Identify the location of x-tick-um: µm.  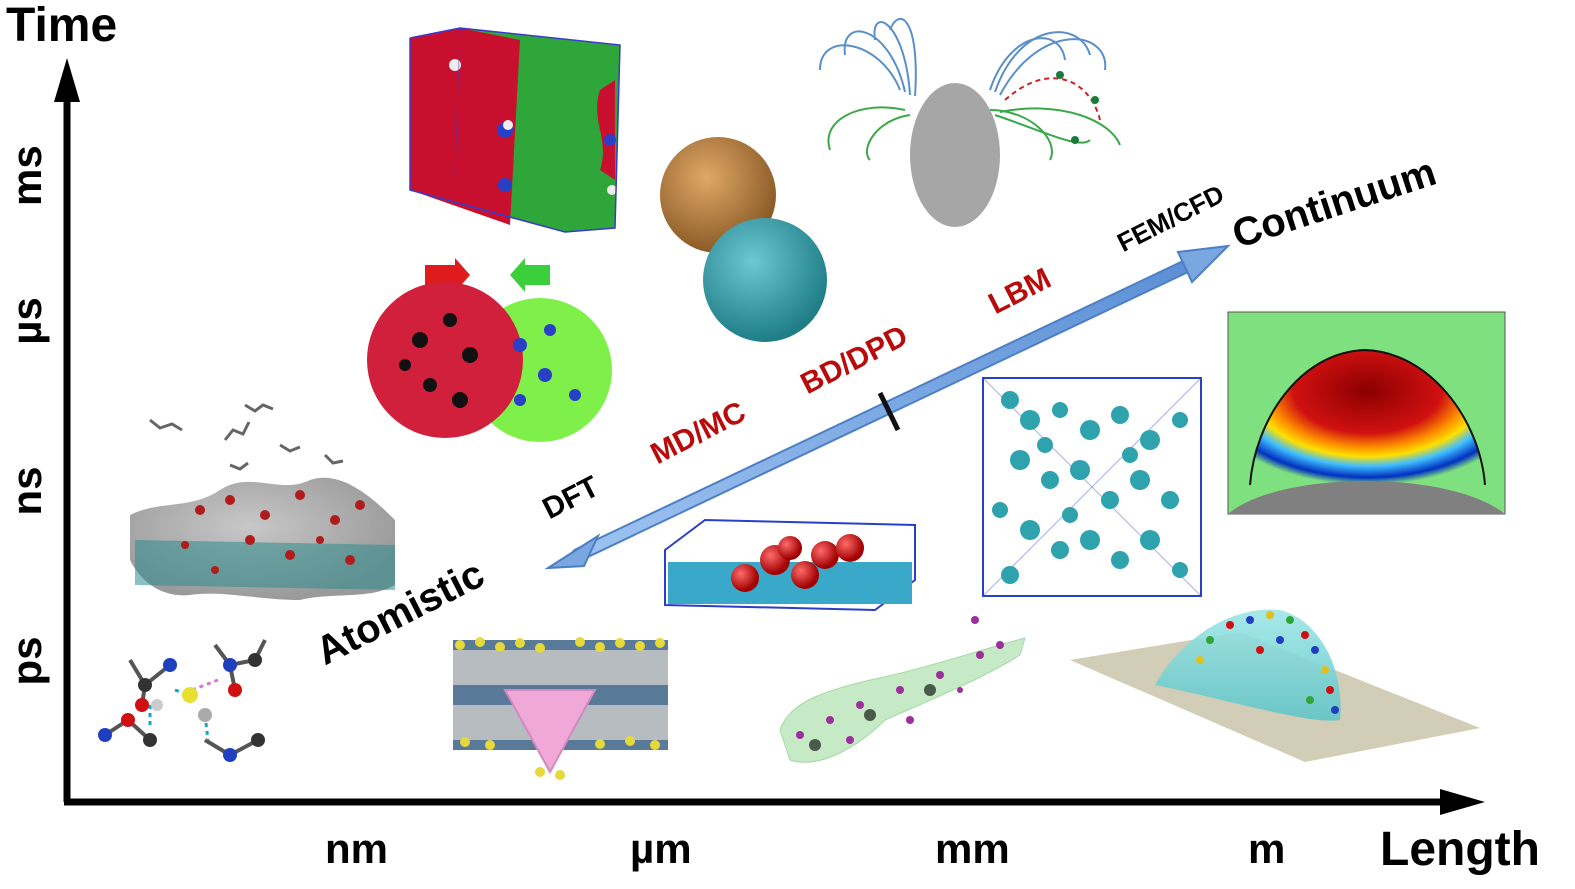
(661, 848).